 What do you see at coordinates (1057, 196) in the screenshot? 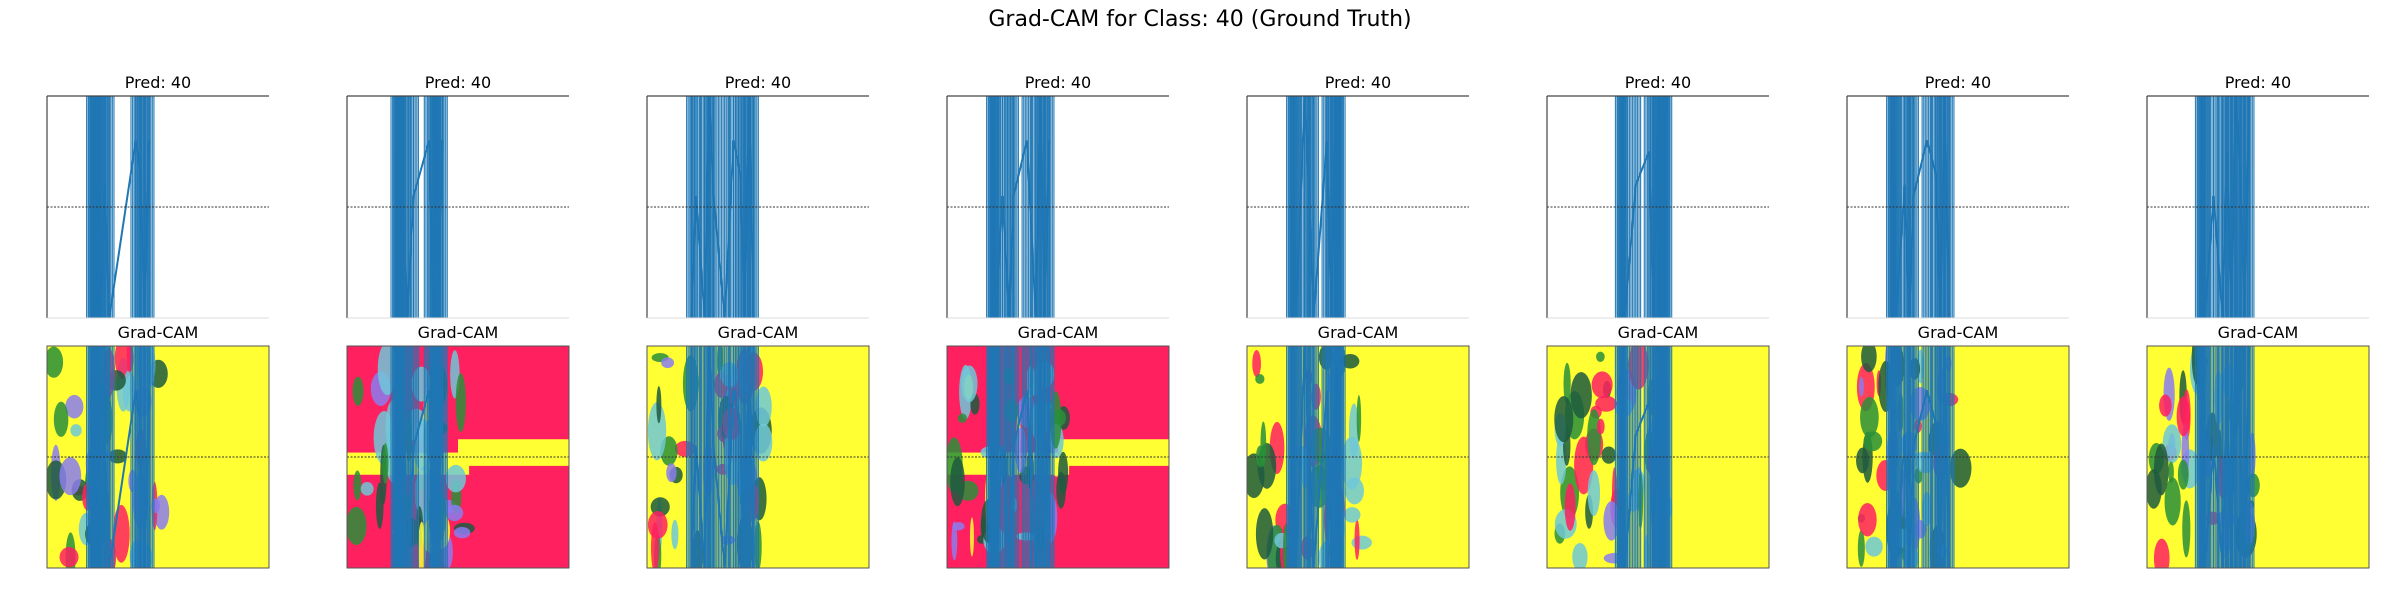
I see `signal-panel-4: Pred: 40` at bounding box center [1057, 196].